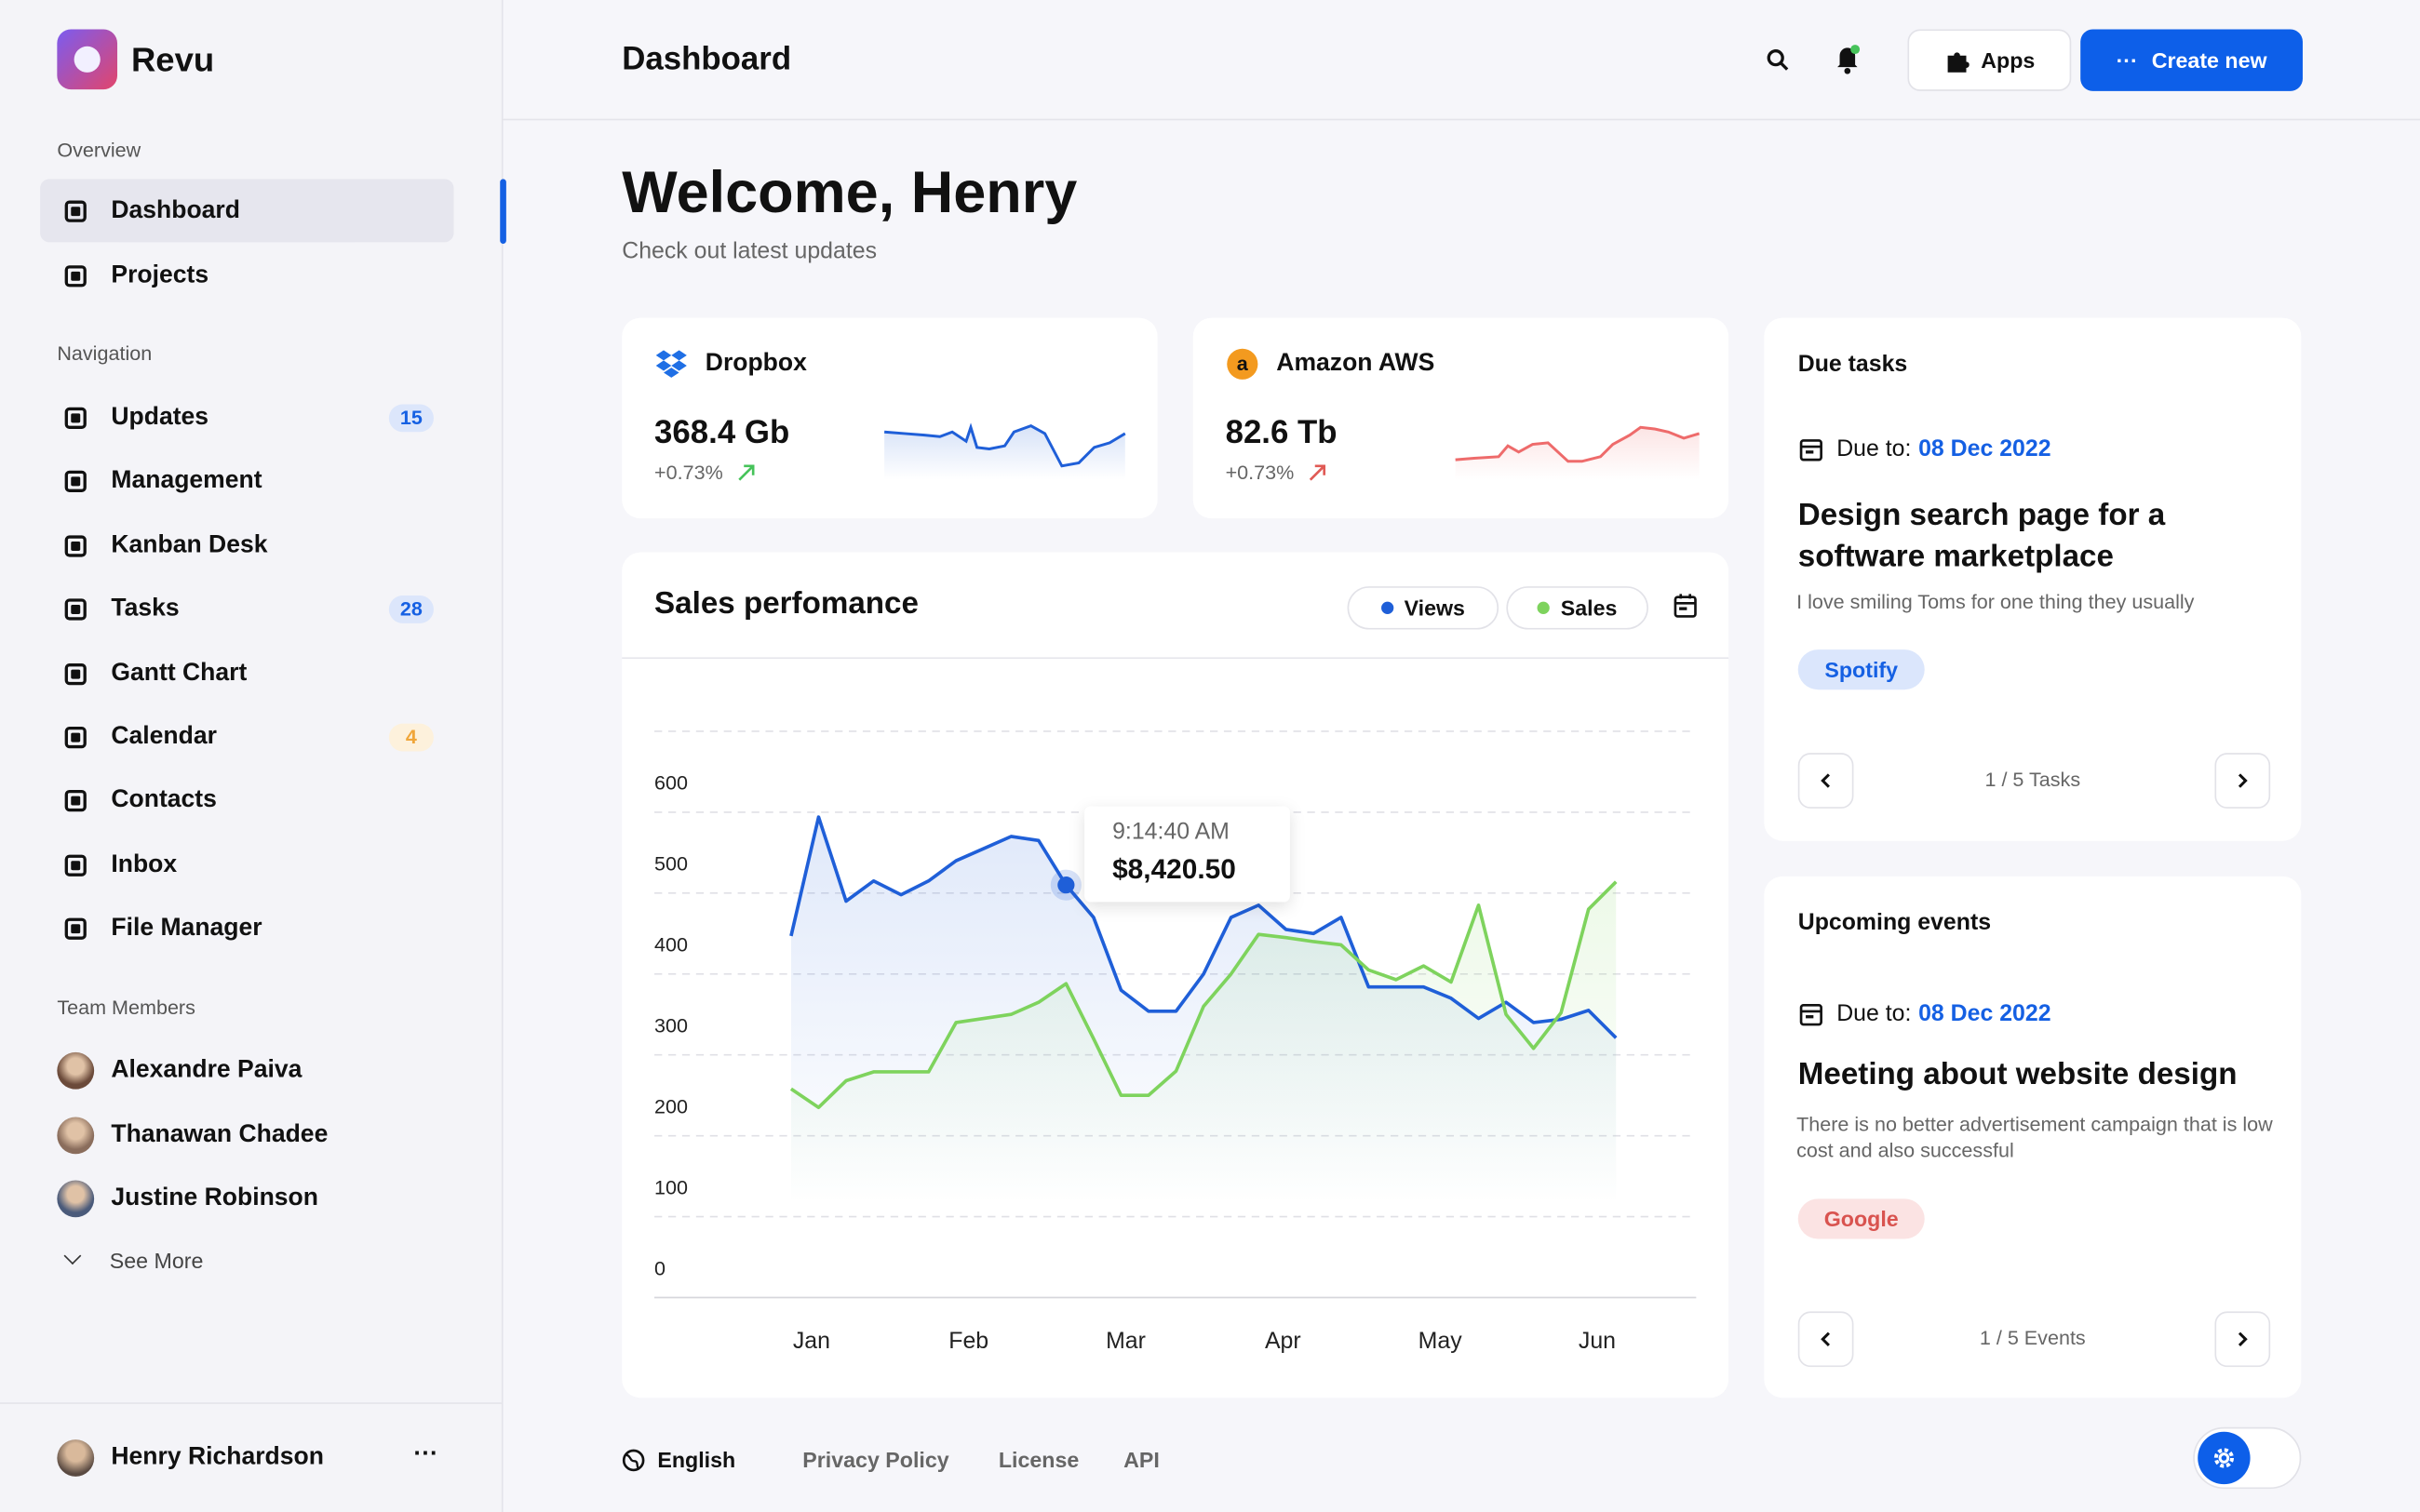 The width and height of the screenshot is (2420, 1512). What do you see at coordinates (1861, 1218) in the screenshot?
I see `tag: Google` at bounding box center [1861, 1218].